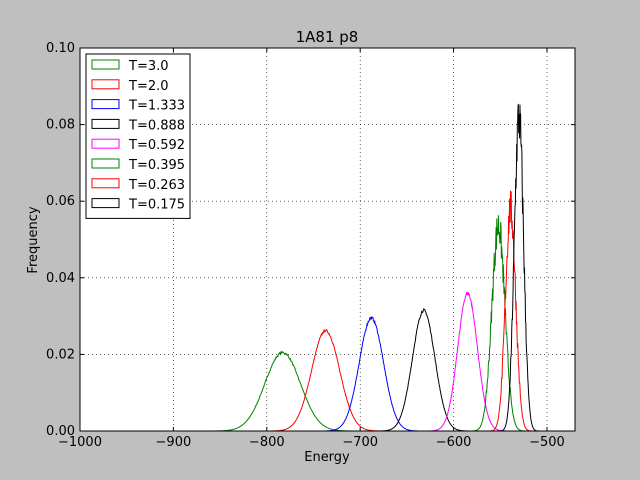 This screenshot has height=480, width=640. What do you see at coordinates (156, 106) in the screenshot?
I see `legend-label: T=1.333` at bounding box center [156, 106].